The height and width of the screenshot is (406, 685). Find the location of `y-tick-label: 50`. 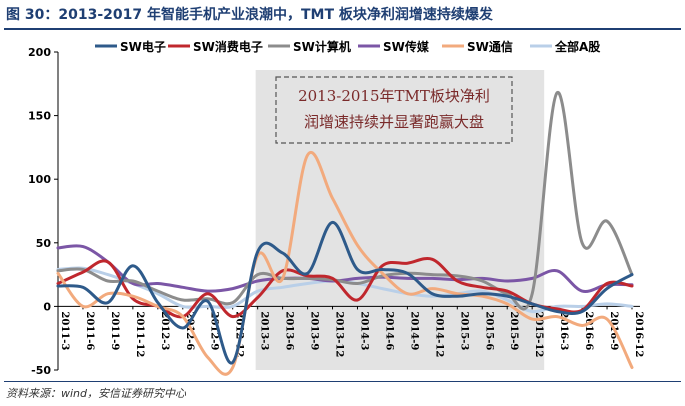

y-tick-label: 50 is located at coordinates (44, 243).